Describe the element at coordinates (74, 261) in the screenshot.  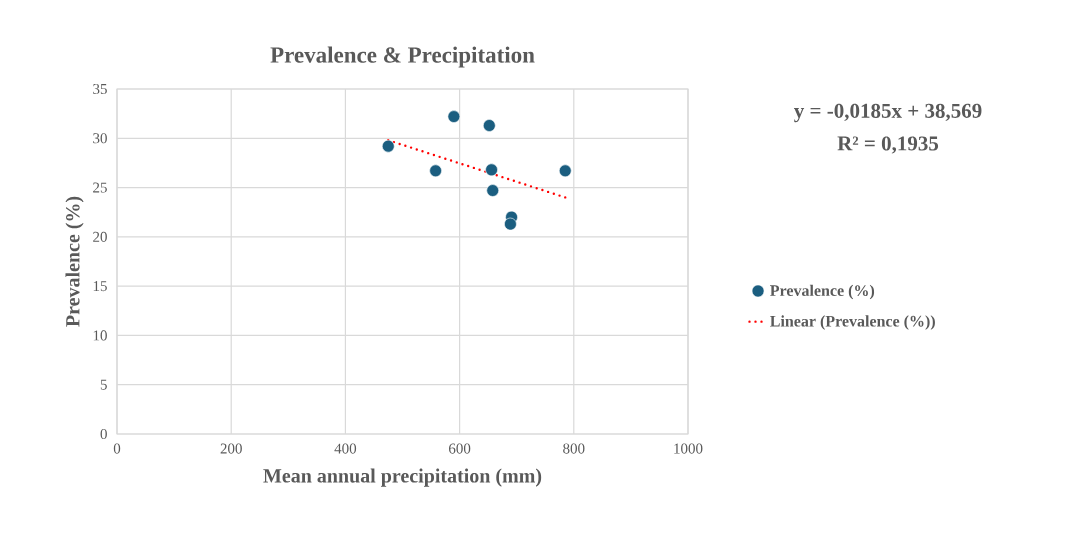
I see `y-axis-title: Prevalence (%)` at that location.